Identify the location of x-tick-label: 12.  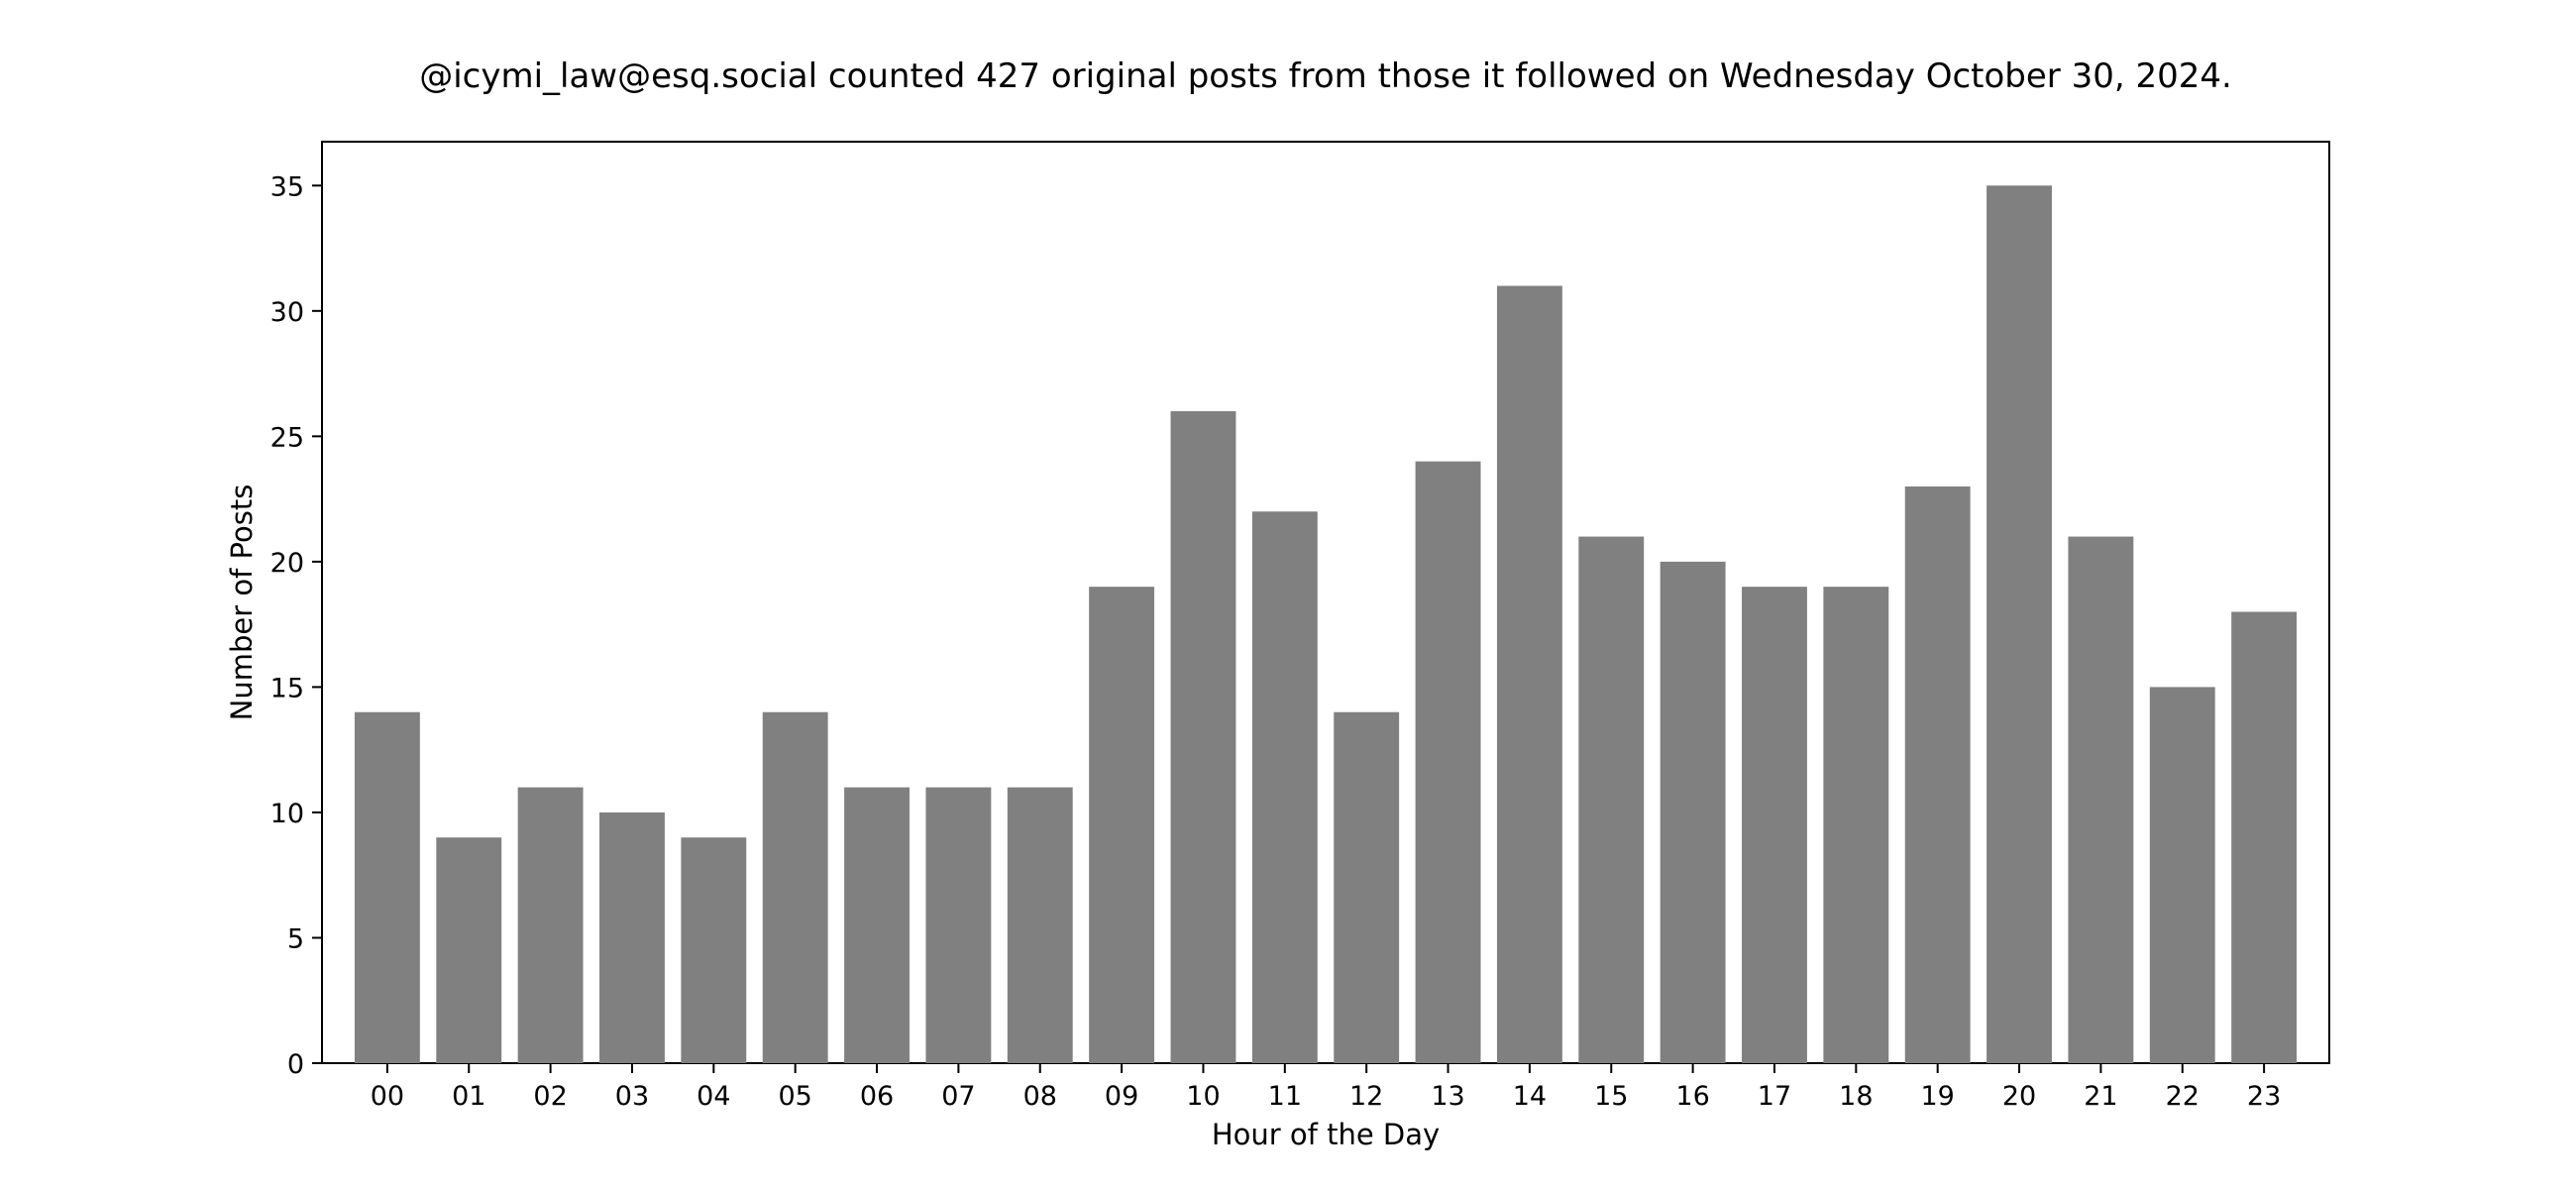
(1366, 1097).